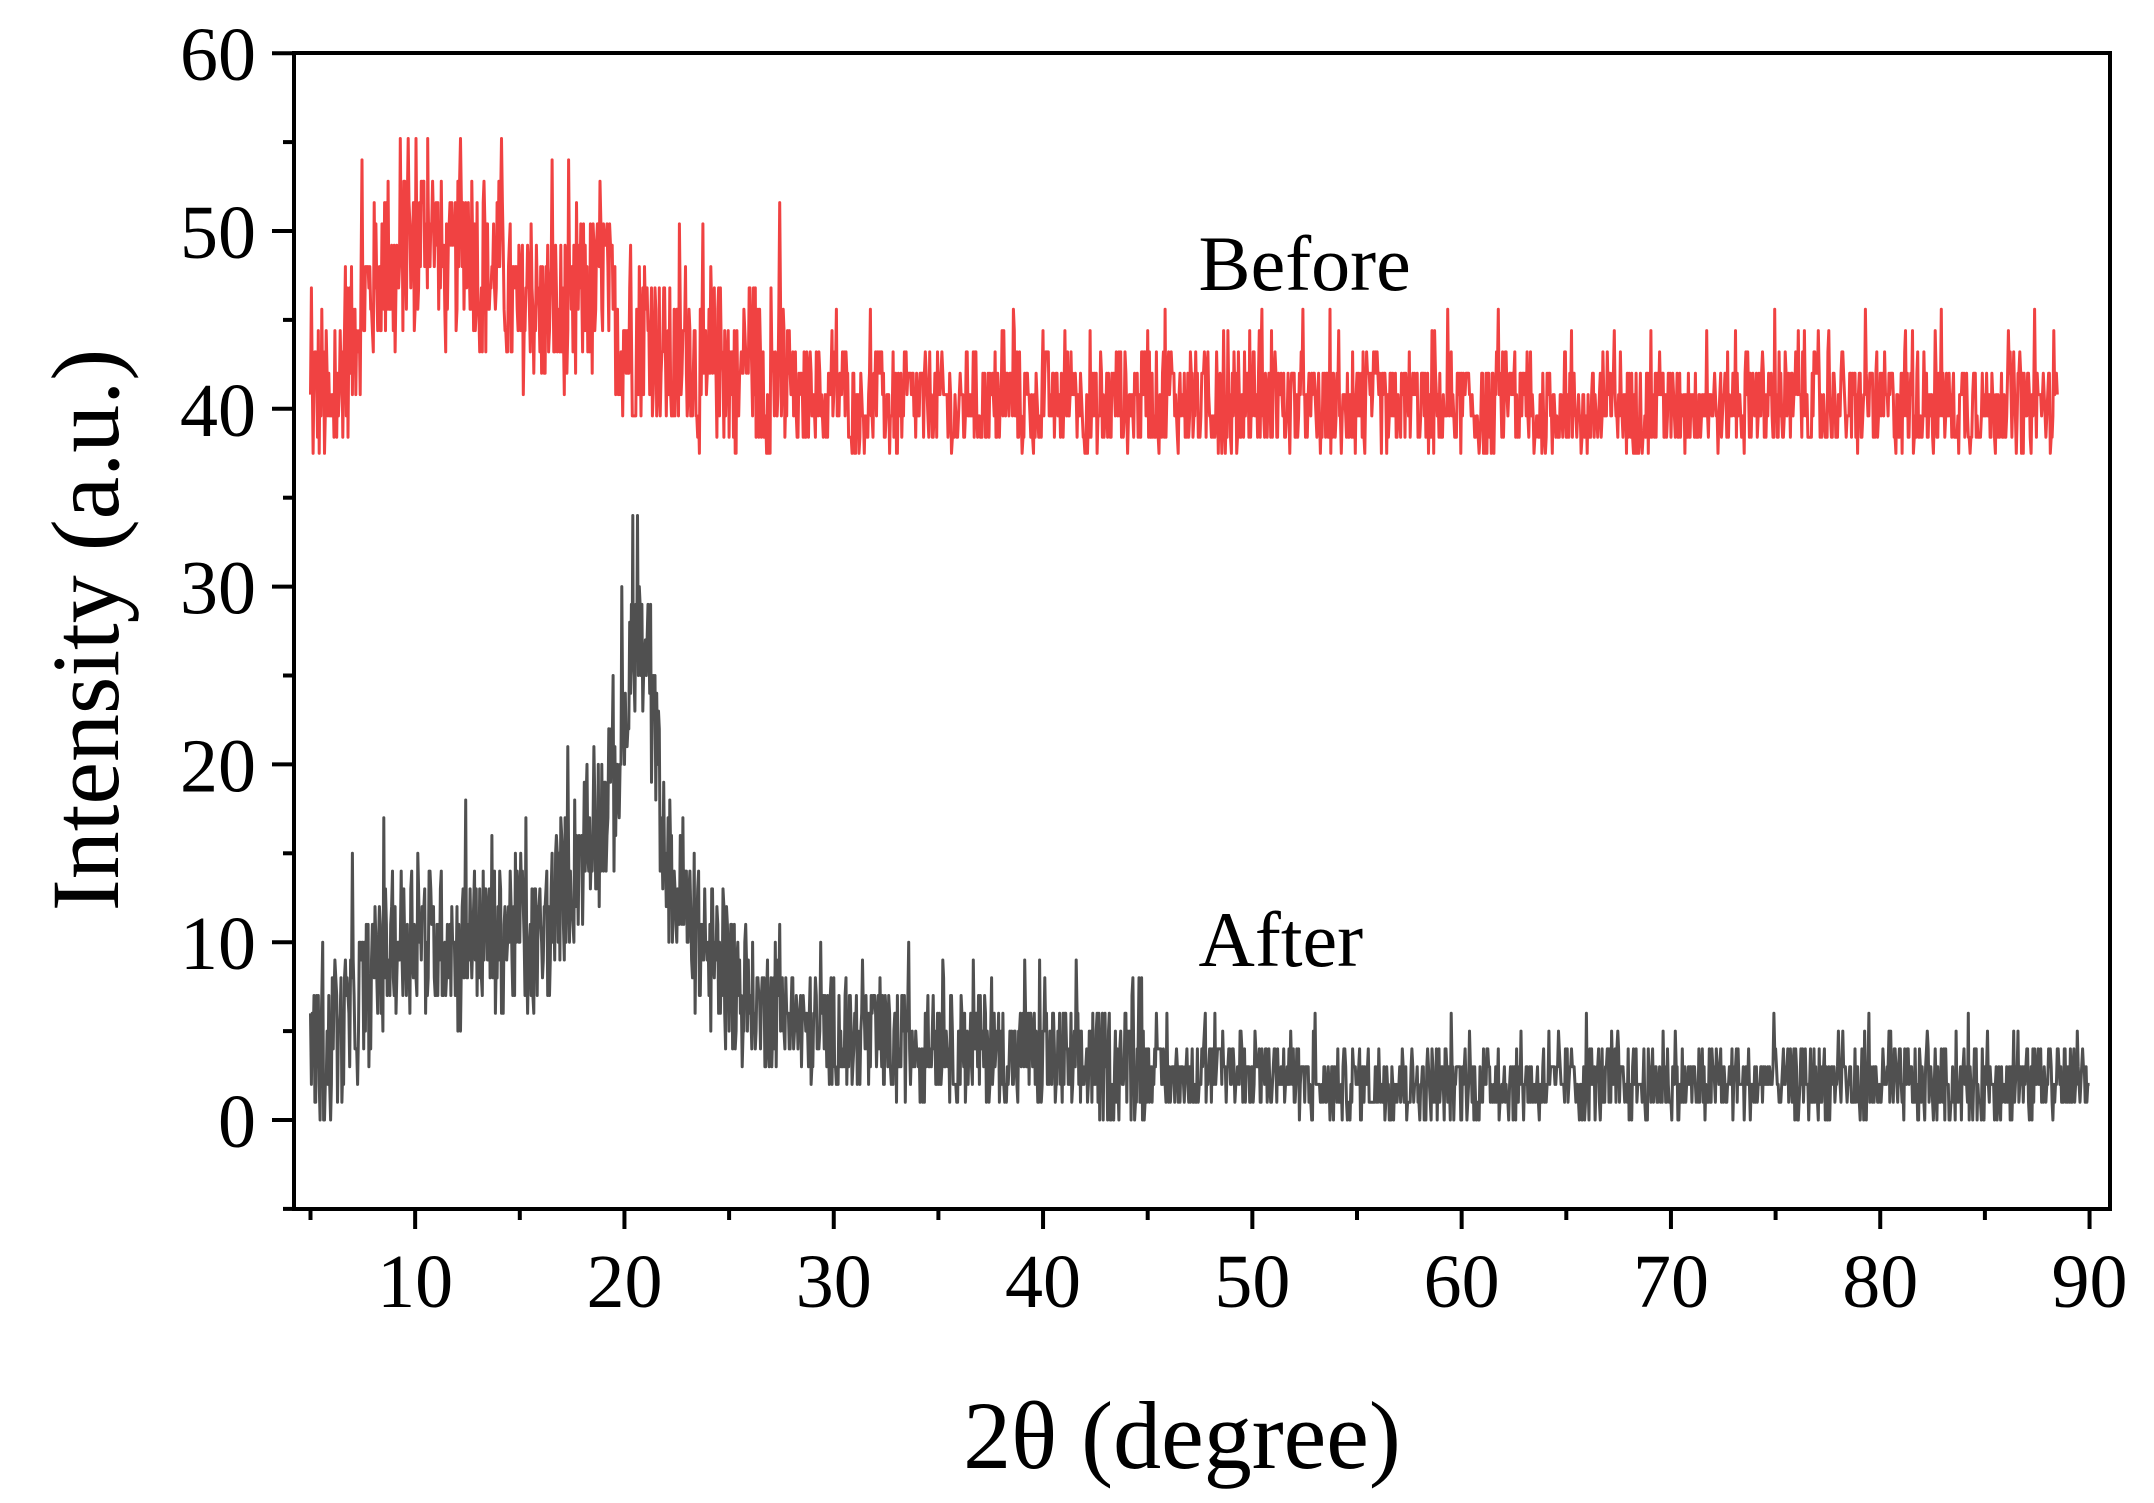 Image resolution: width=2154 pixels, height=1503 pixels. What do you see at coordinates (237, 1122) in the screenshot?
I see `y-tick-label: 0` at bounding box center [237, 1122].